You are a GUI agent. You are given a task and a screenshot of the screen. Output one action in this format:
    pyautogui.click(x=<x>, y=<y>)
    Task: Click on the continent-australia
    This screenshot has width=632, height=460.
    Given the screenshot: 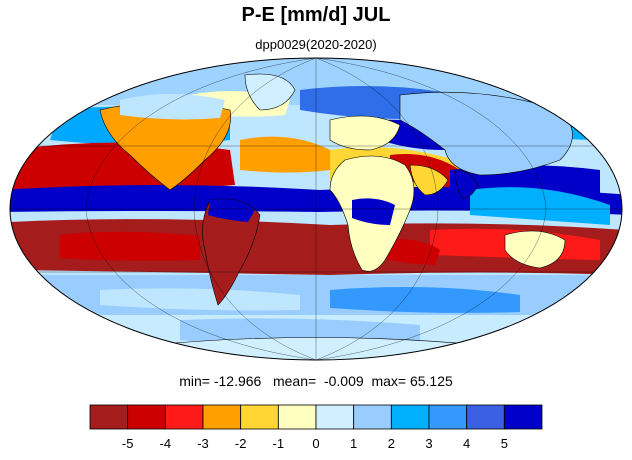 What is the action you would take?
    pyautogui.click(x=535, y=249)
    